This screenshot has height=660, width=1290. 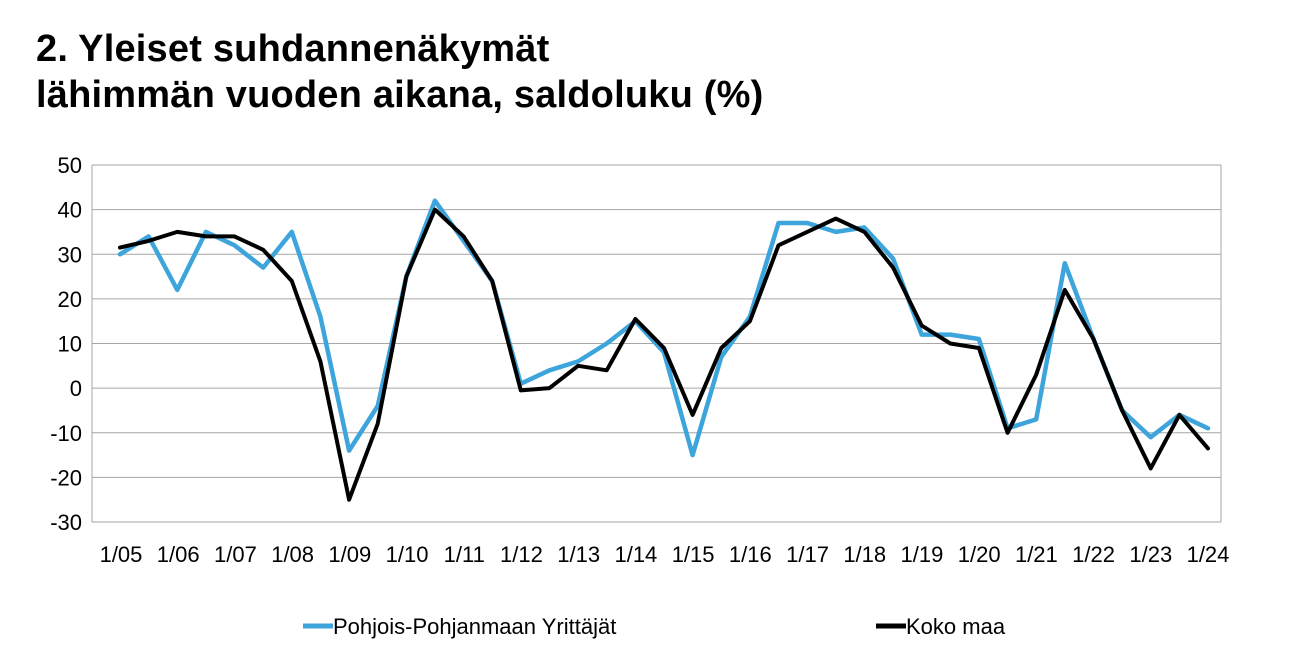 What do you see at coordinates (70, 210) in the screenshot?
I see `y-tick-label: 40` at bounding box center [70, 210].